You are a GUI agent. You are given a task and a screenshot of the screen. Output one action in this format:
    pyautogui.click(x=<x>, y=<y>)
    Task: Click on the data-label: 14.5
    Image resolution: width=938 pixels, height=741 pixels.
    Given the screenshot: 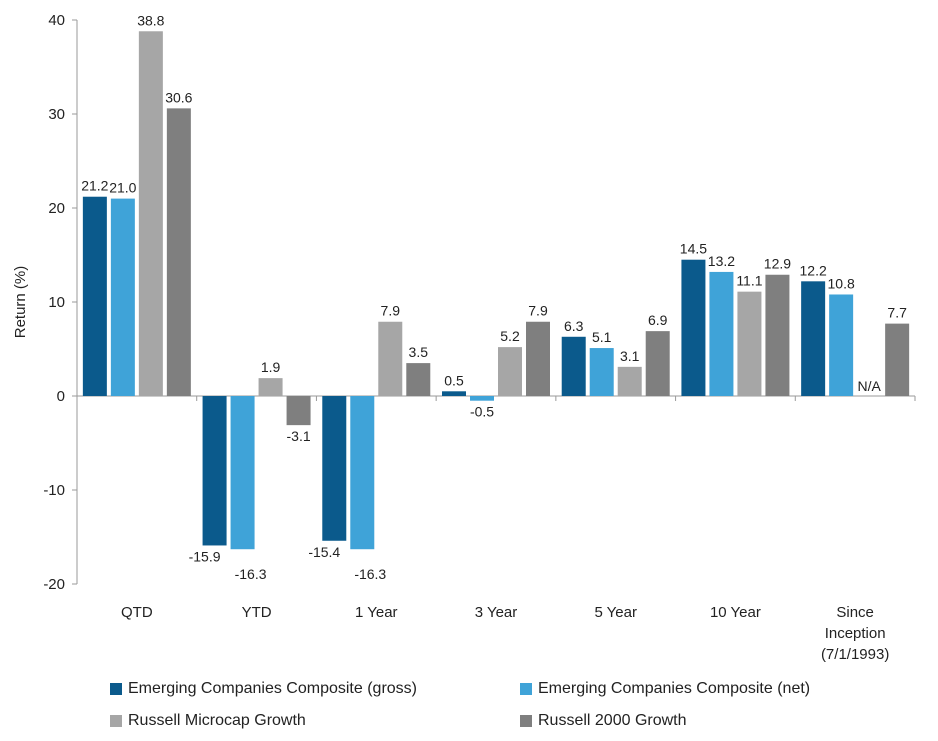 What is the action you would take?
    pyautogui.click(x=693, y=249)
    